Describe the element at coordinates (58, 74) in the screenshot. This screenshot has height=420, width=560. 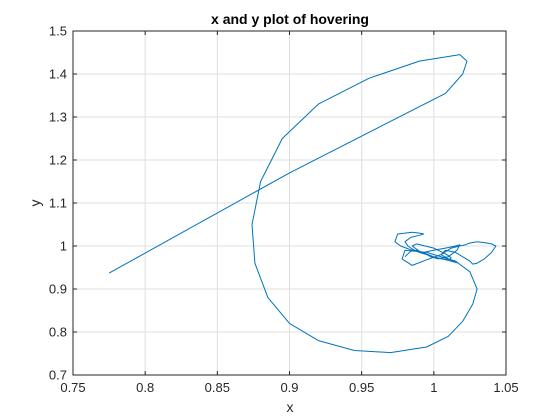
I see `y-tick-label: 1.4` at that location.